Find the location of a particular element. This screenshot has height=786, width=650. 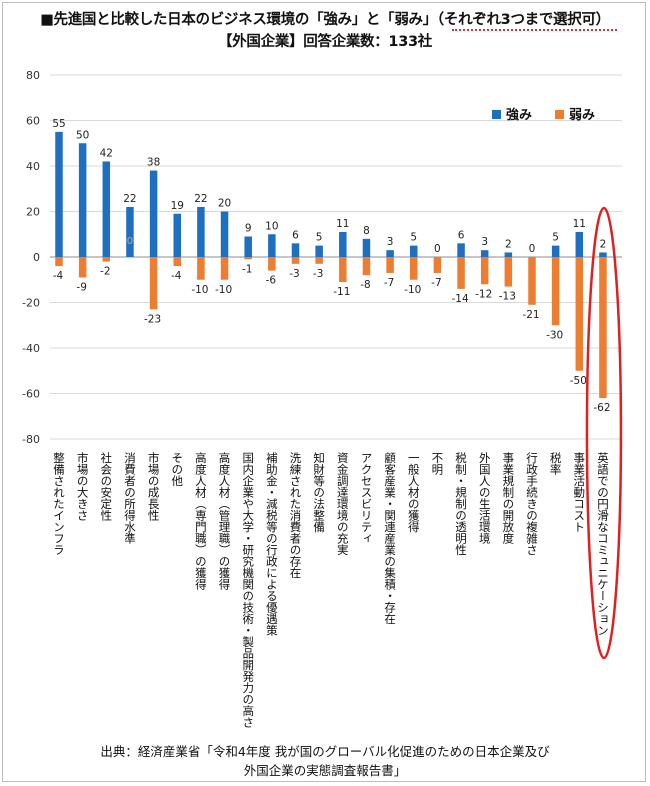

category-label: 税率 is located at coordinates (556, 463).